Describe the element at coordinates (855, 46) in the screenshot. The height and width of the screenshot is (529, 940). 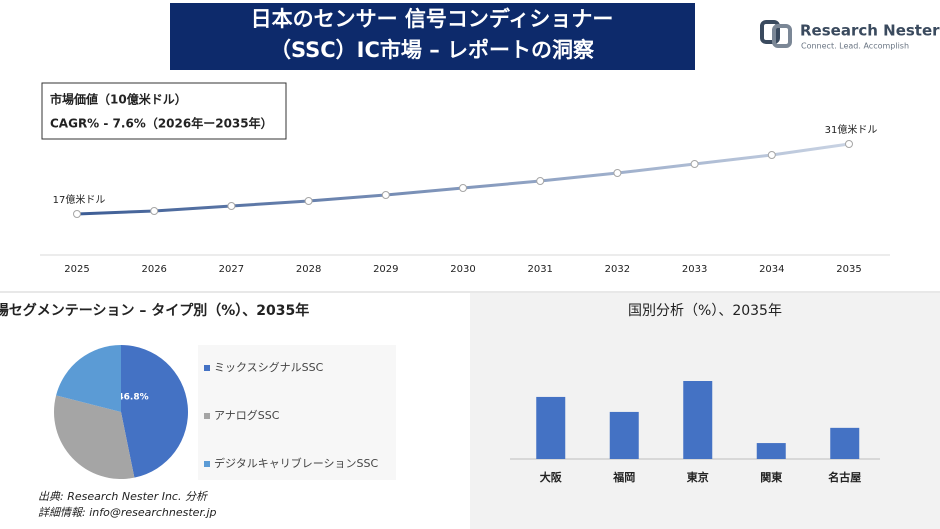
I see `logo-tagline: Connect. Lead. Accomplish` at that location.